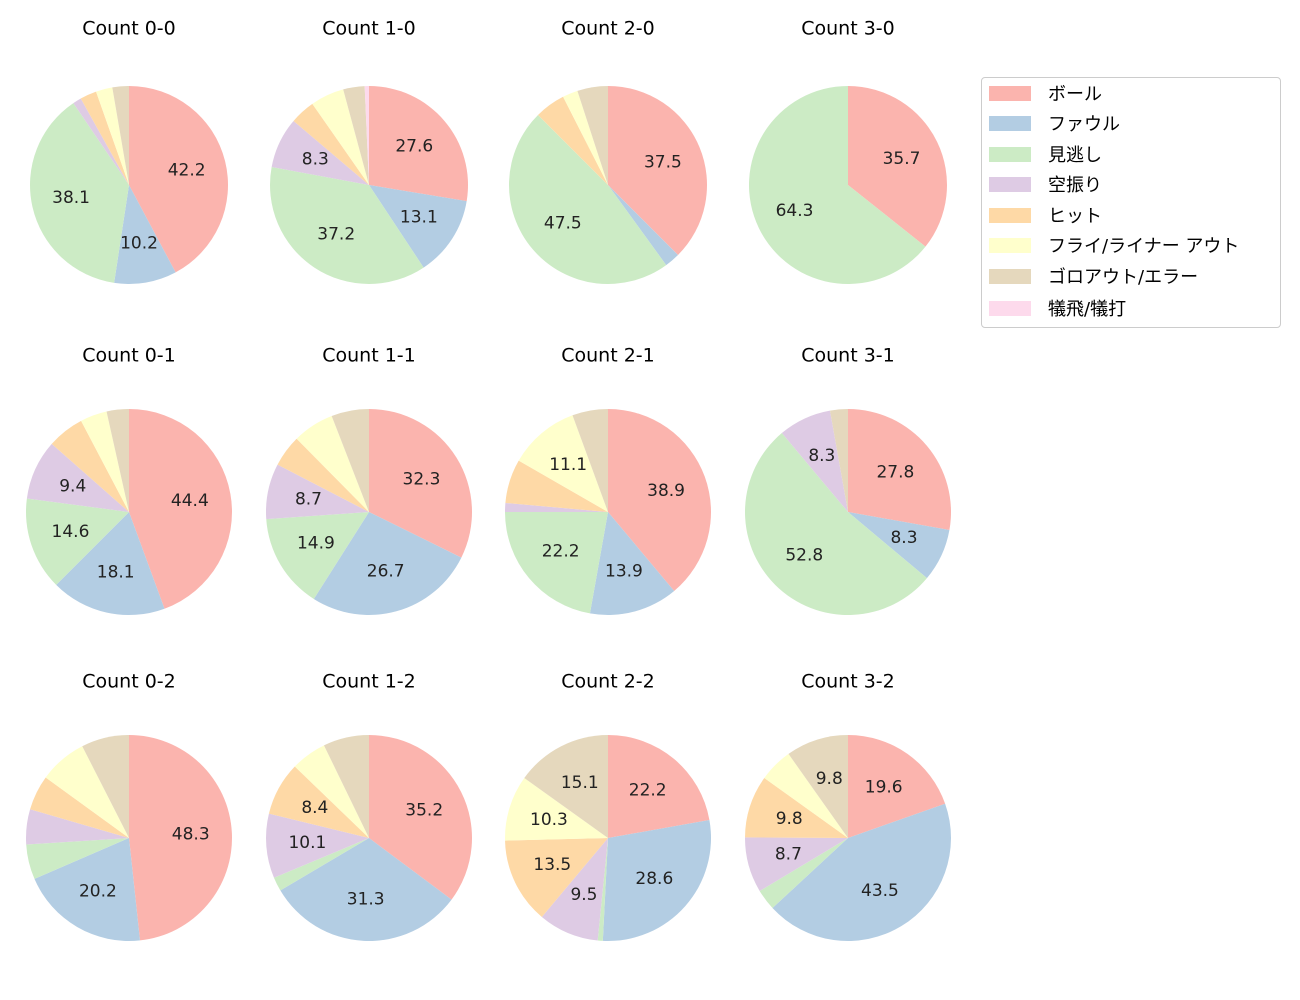  I want to click on legend-label: 犠飛/犠打, so click(1087, 309).